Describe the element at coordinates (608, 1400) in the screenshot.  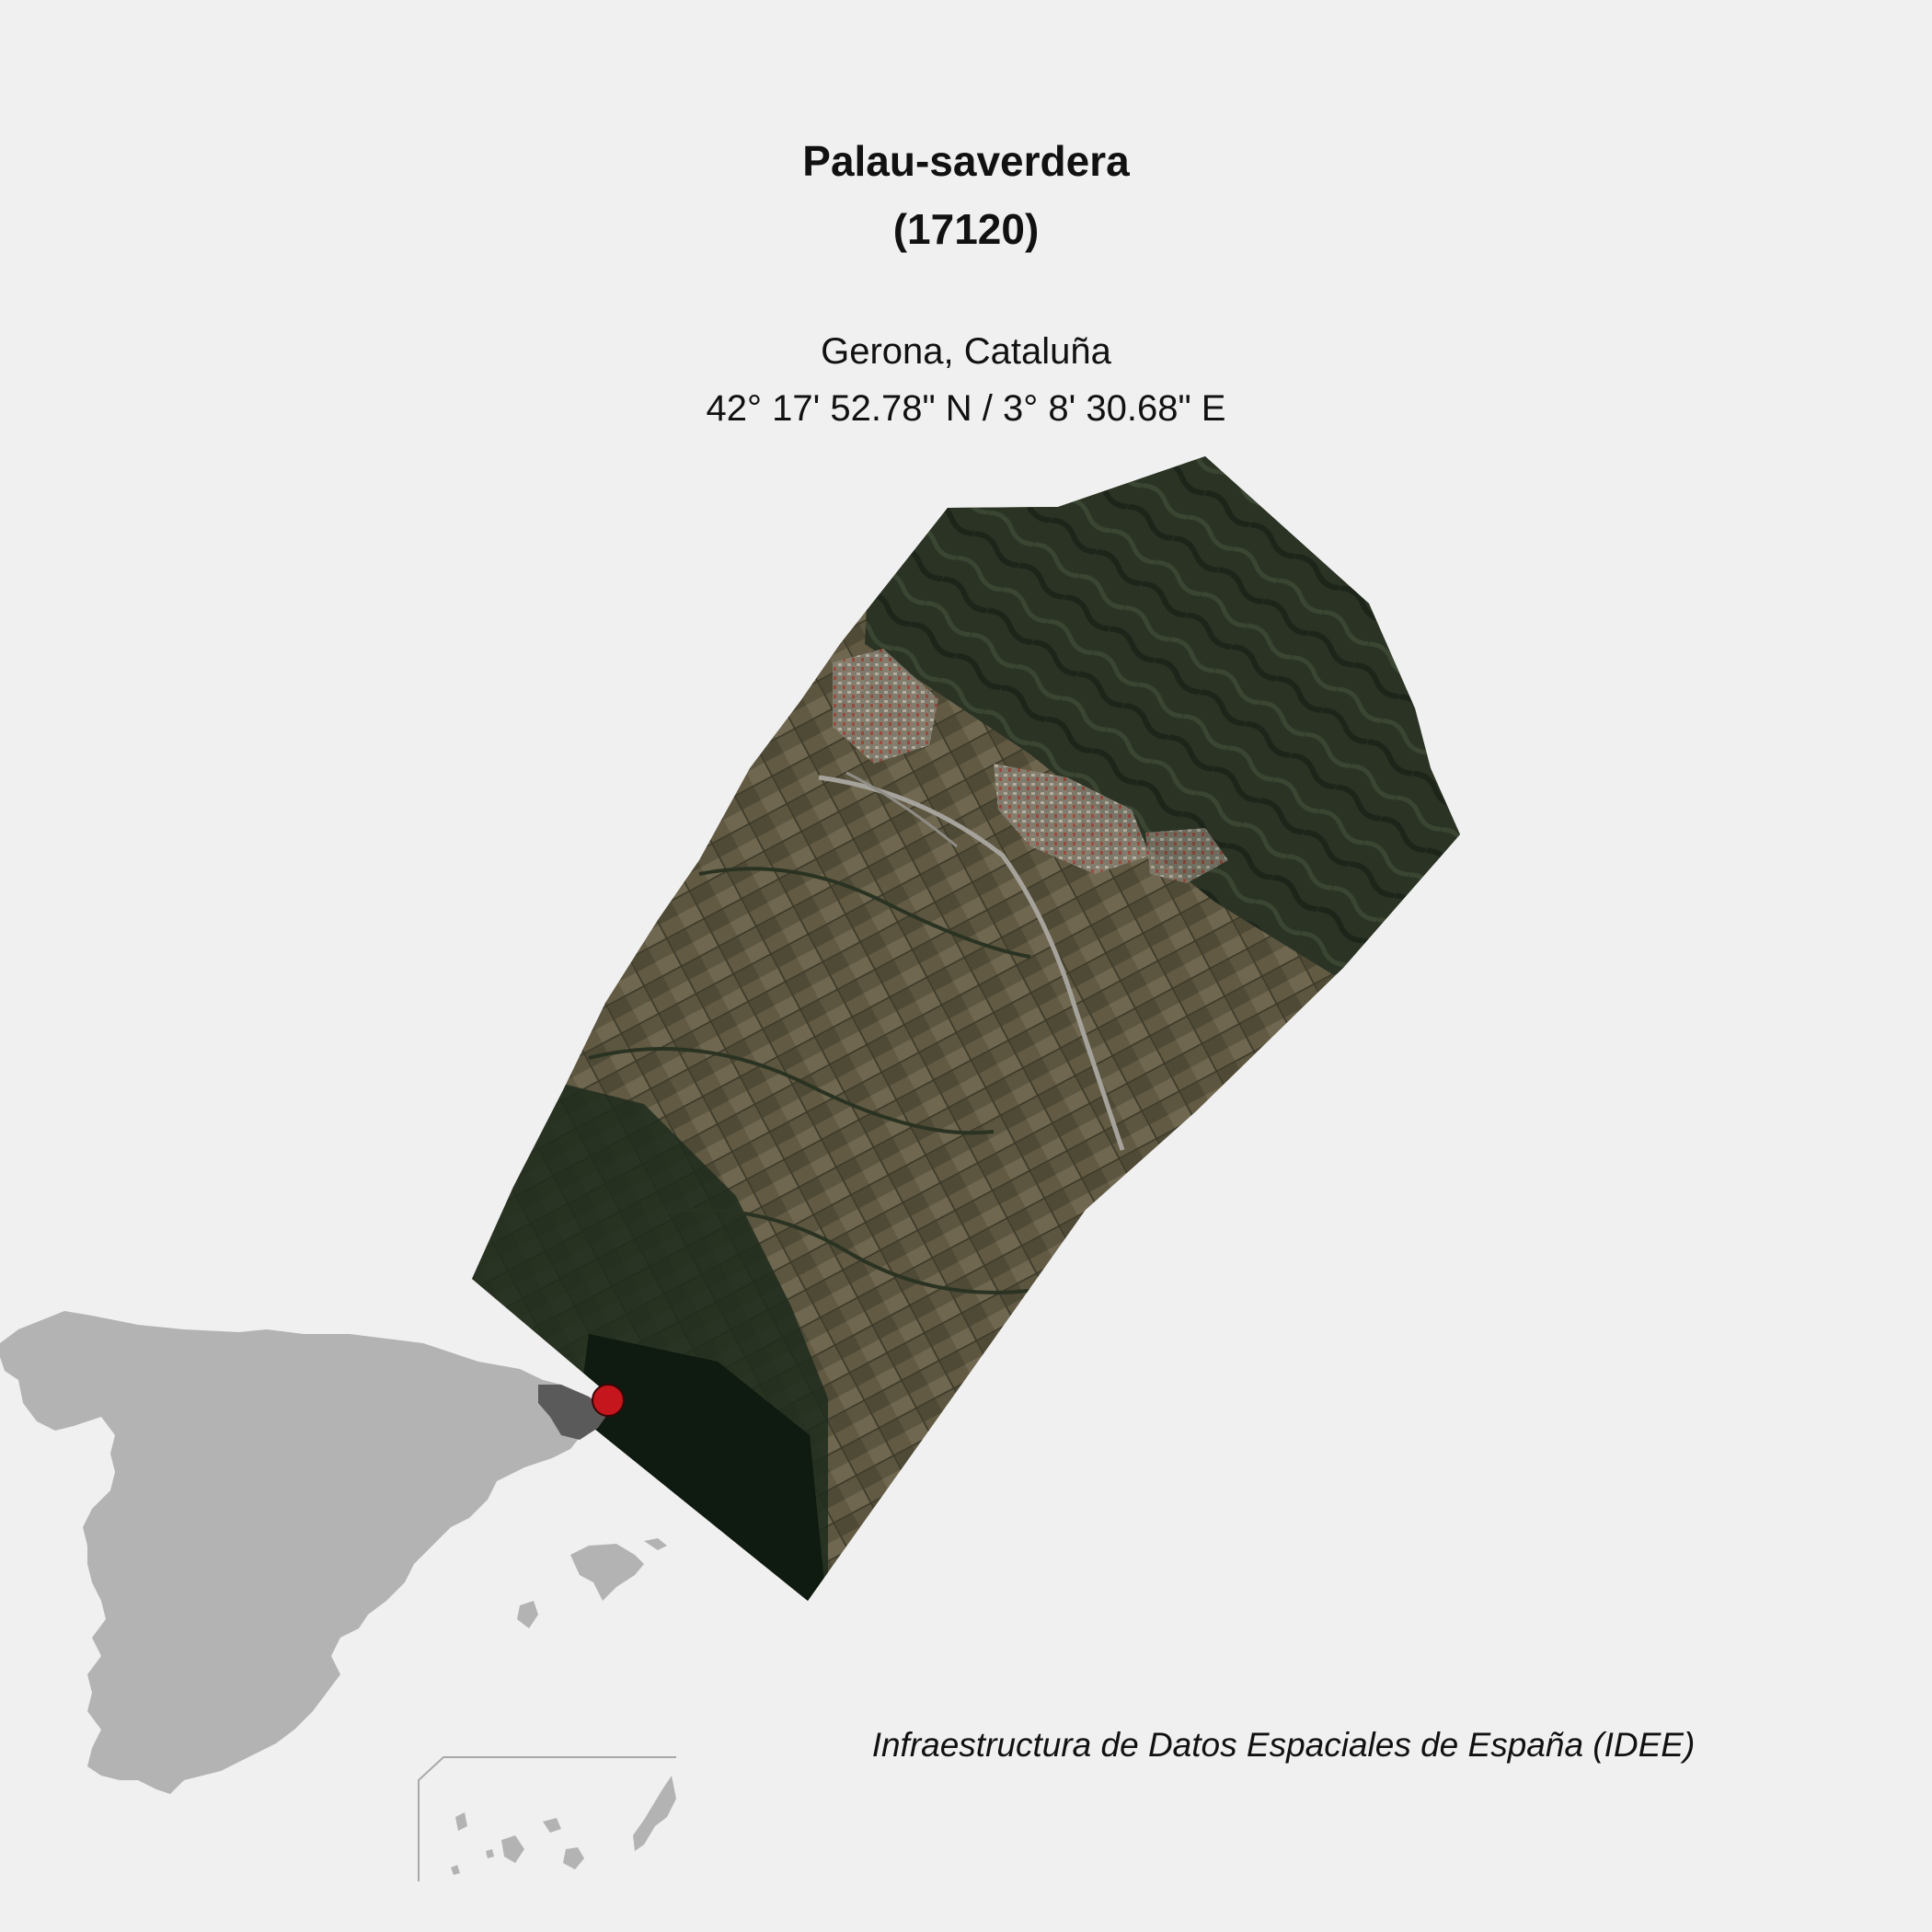
I see `location-marker` at that location.